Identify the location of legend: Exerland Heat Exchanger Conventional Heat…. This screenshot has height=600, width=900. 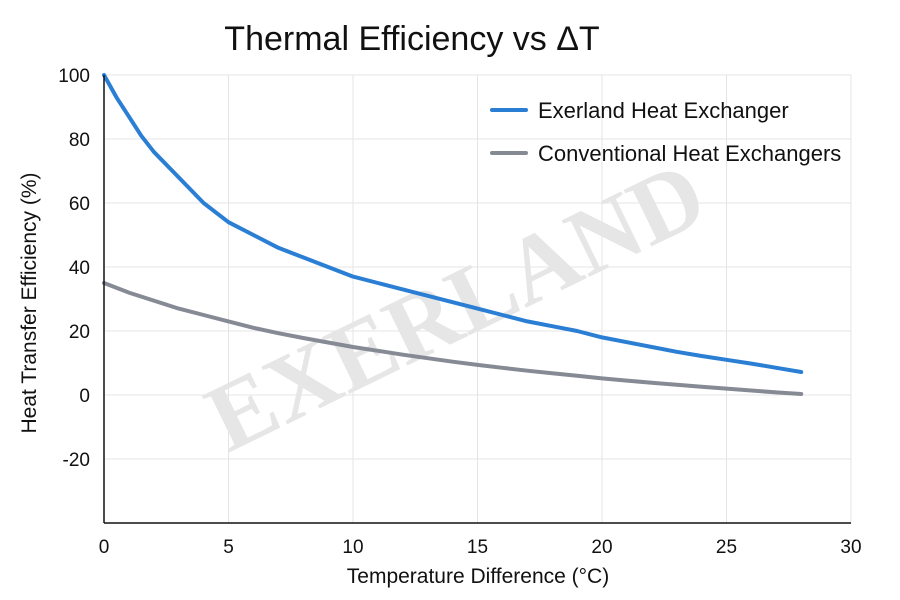
(665, 132).